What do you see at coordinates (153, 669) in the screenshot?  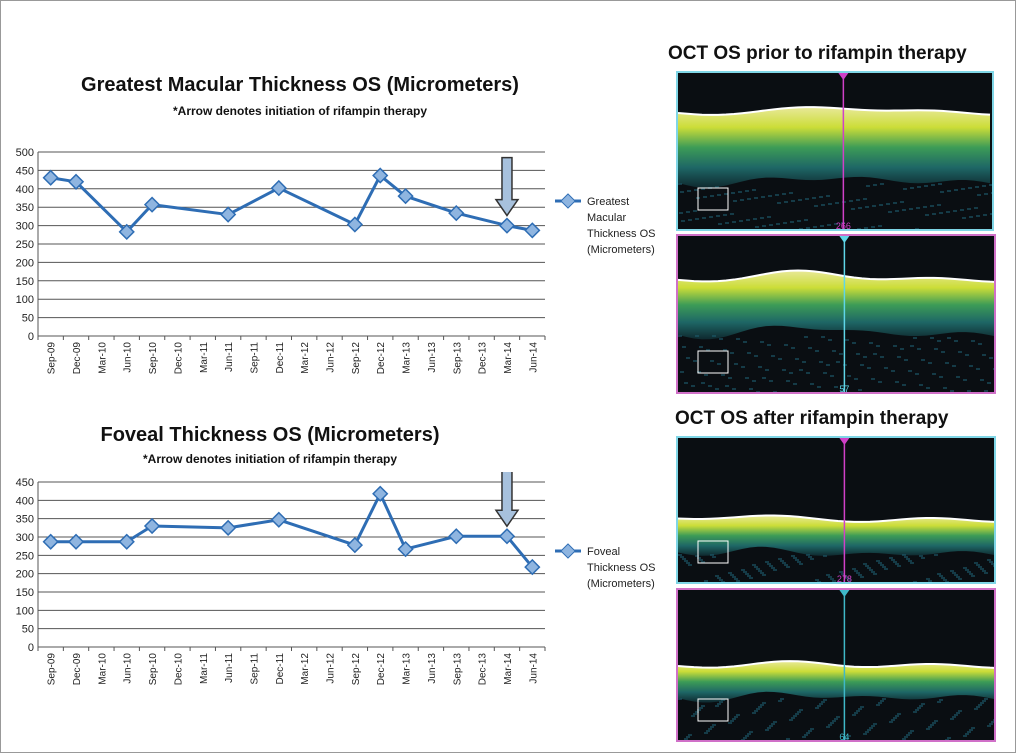 I see `x-tick-label: Sep-10` at bounding box center [153, 669].